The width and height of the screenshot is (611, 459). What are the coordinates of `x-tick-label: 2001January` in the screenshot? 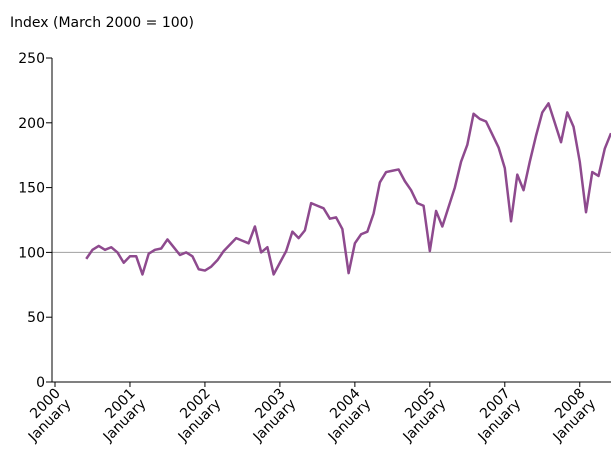 It's located at (119, 416).